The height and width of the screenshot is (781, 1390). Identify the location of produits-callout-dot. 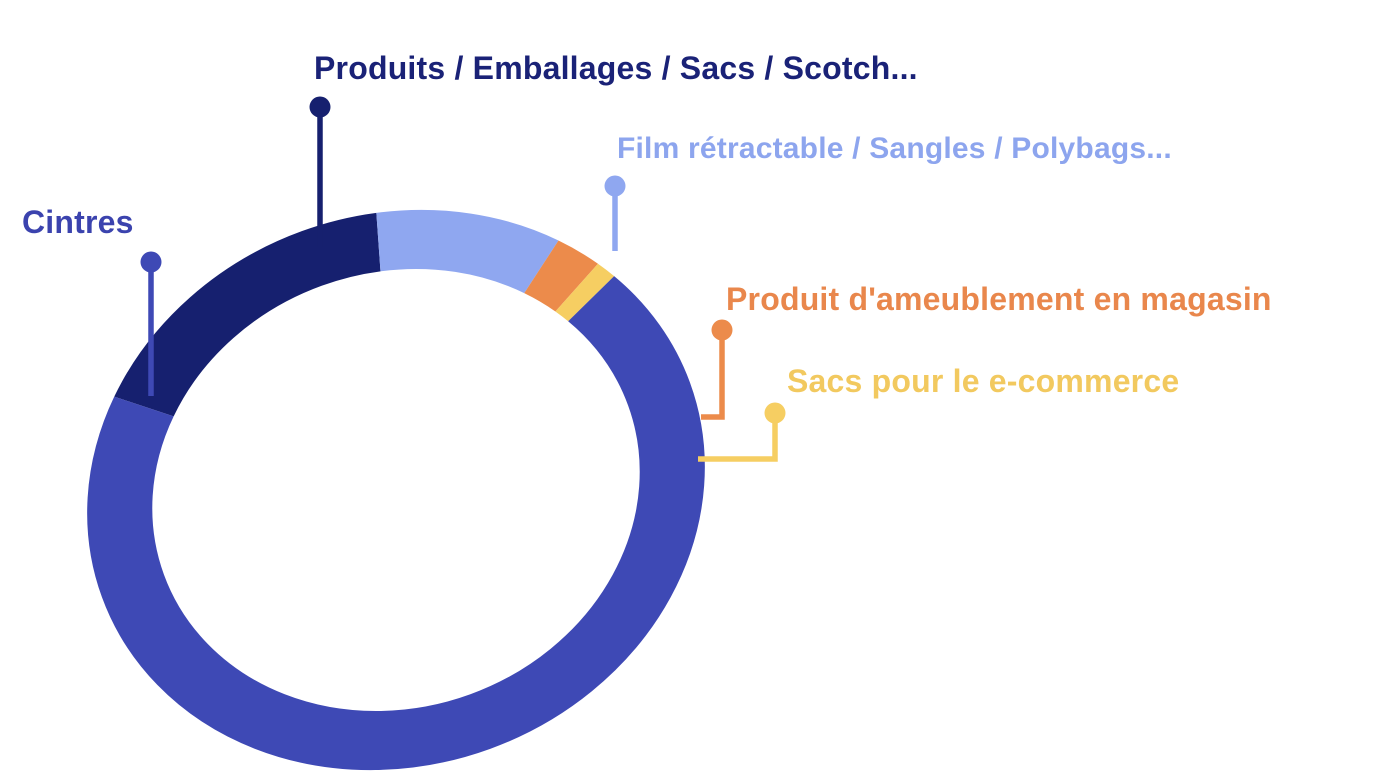
(320, 107).